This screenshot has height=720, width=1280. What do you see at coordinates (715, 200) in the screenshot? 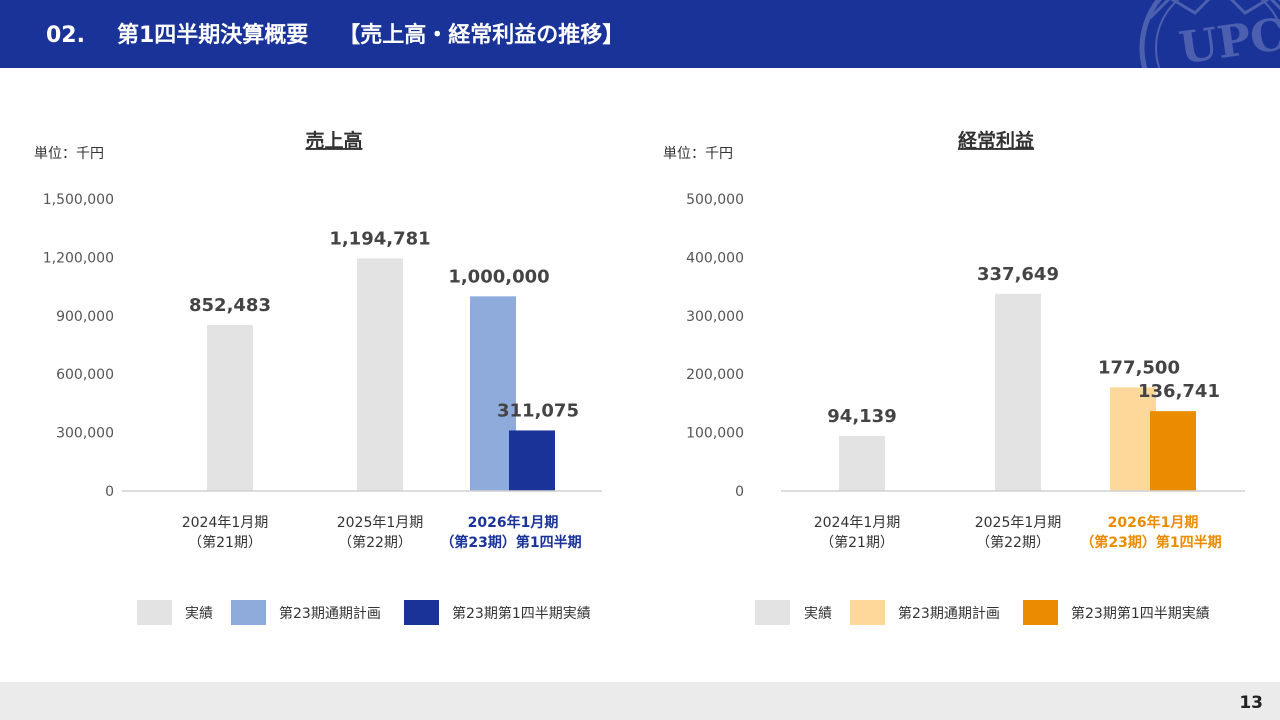
I see `y-tick-label: 500,000` at bounding box center [715, 200].